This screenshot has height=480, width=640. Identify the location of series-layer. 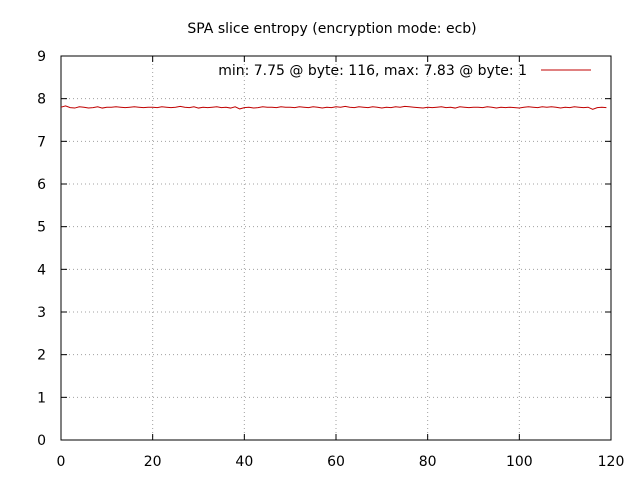
(333, 107).